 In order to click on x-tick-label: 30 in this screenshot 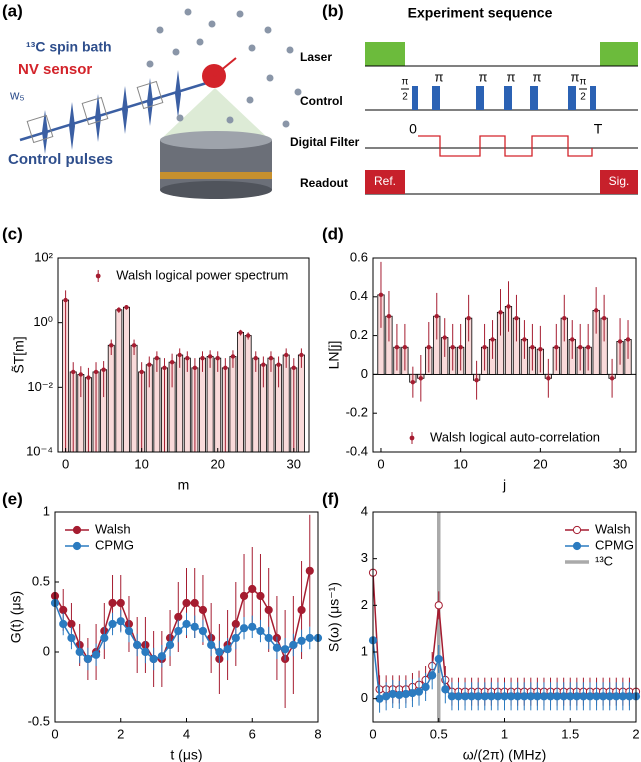, I will do `click(294, 463)`.